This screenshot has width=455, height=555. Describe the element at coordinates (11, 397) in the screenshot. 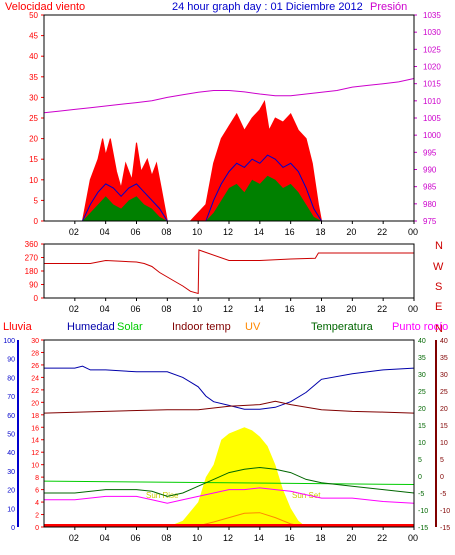

I see `humidity-y-tick-label: 70` at that location.